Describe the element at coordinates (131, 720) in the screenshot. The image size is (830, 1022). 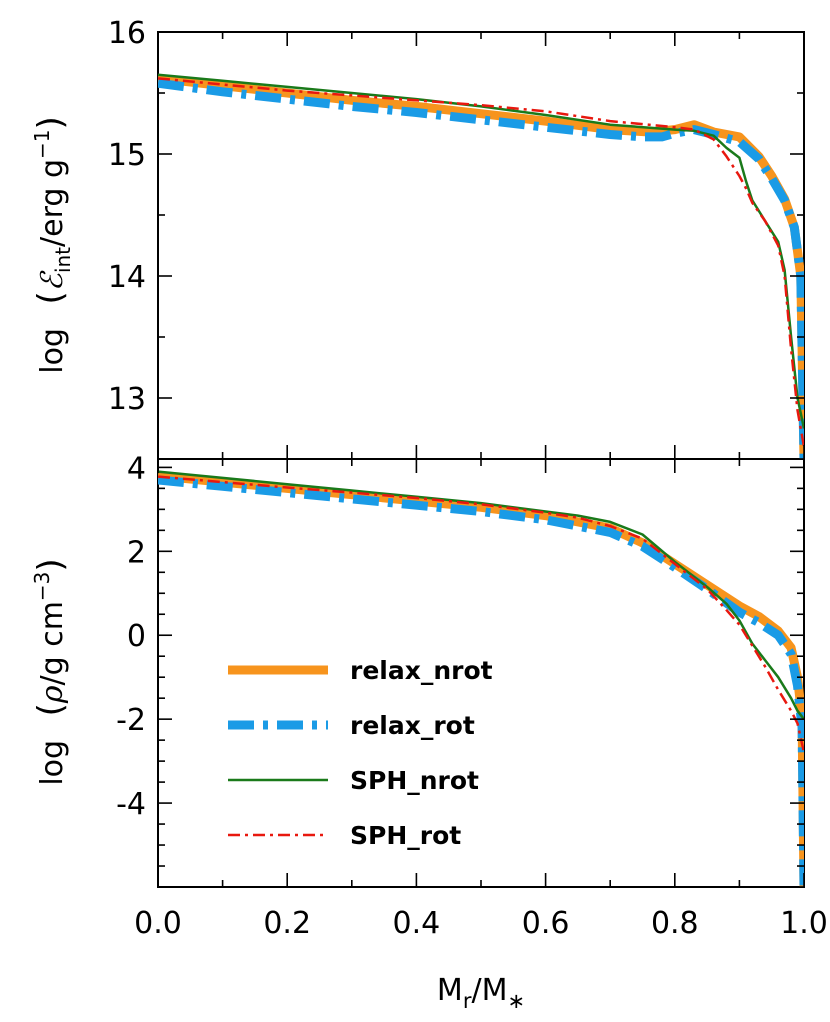
I see `bottom-ytick-label: -2` at that location.